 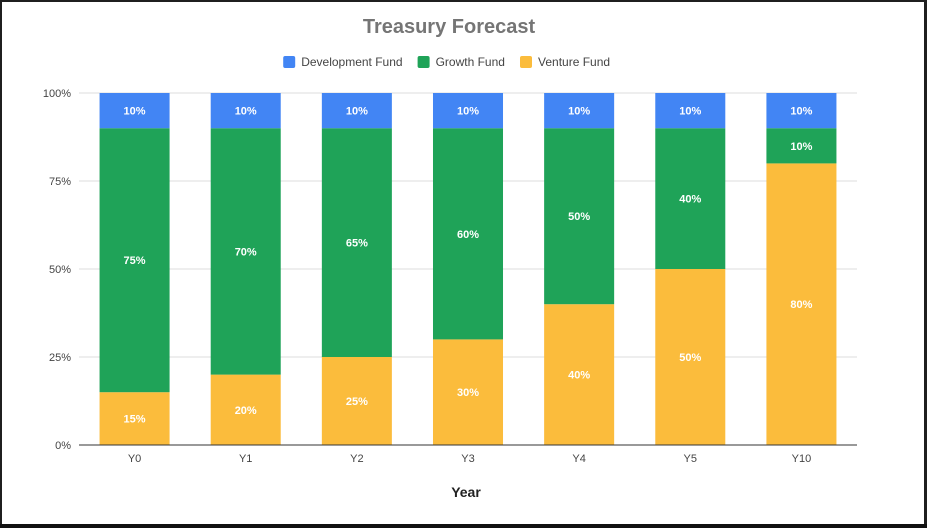 I want to click on x-tick-label: Y3, so click(x=467, y=459).